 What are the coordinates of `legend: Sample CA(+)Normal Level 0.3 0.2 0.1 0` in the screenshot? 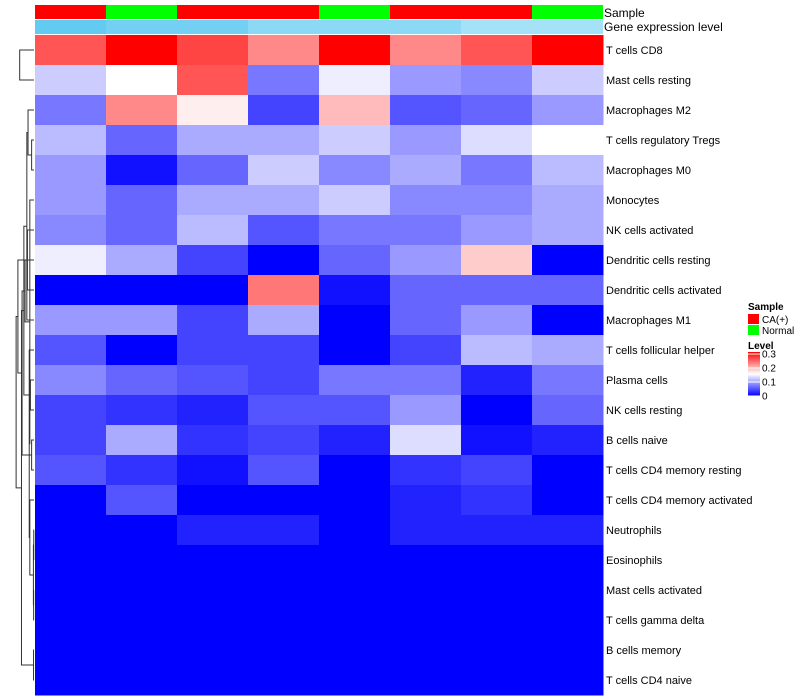 It's located at (771, 352).